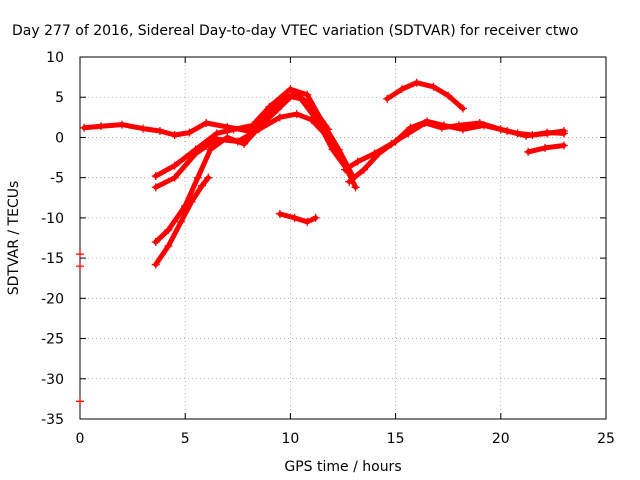 The image size is (640, 480). Describe the element at coordinates (57, 179) in the screenshot. I see `y-tick-label: -5` at that location.